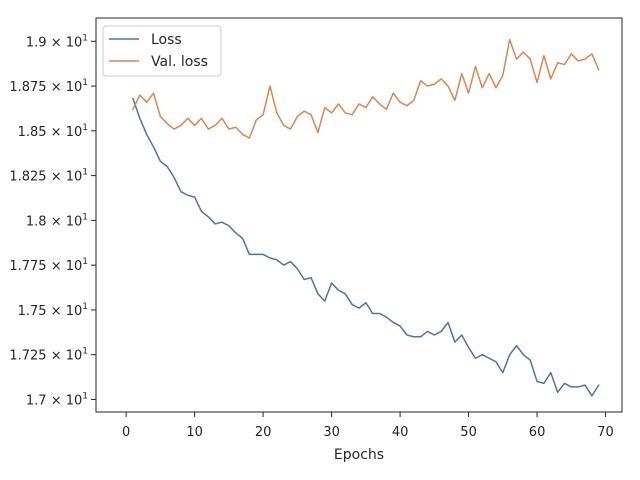 This screenshot has width=640, height=480. What do you see at coordinates (48, 86) in the screenshot?
I see `y-tick-label: 1.875 × 10¹` at bounding box center [48, 86].